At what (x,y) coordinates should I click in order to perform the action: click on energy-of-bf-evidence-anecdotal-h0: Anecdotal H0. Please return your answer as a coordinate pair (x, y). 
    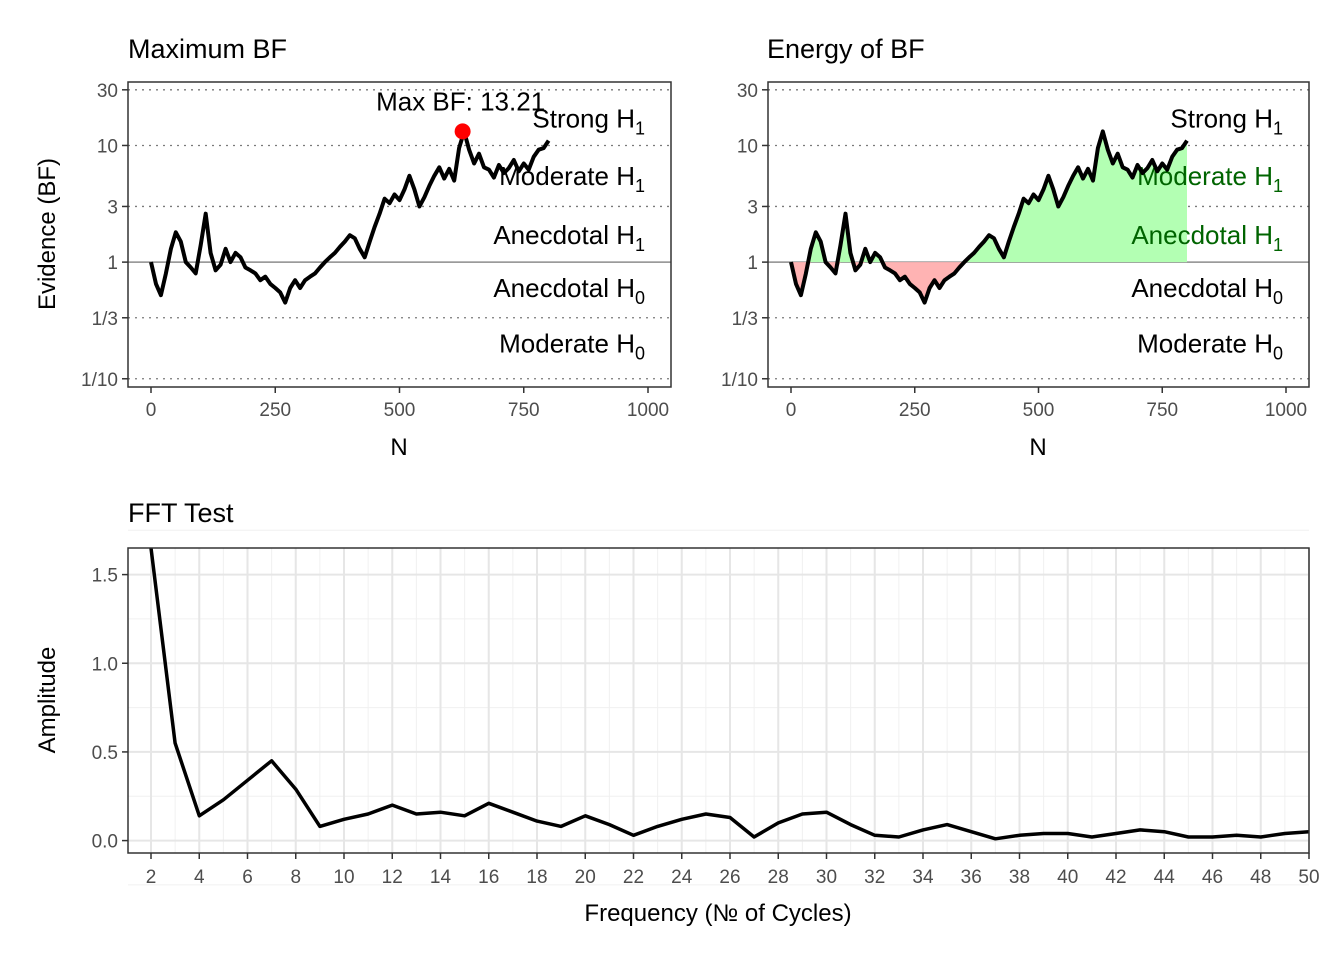
    Looking at the image, I should click on (1207, 290).